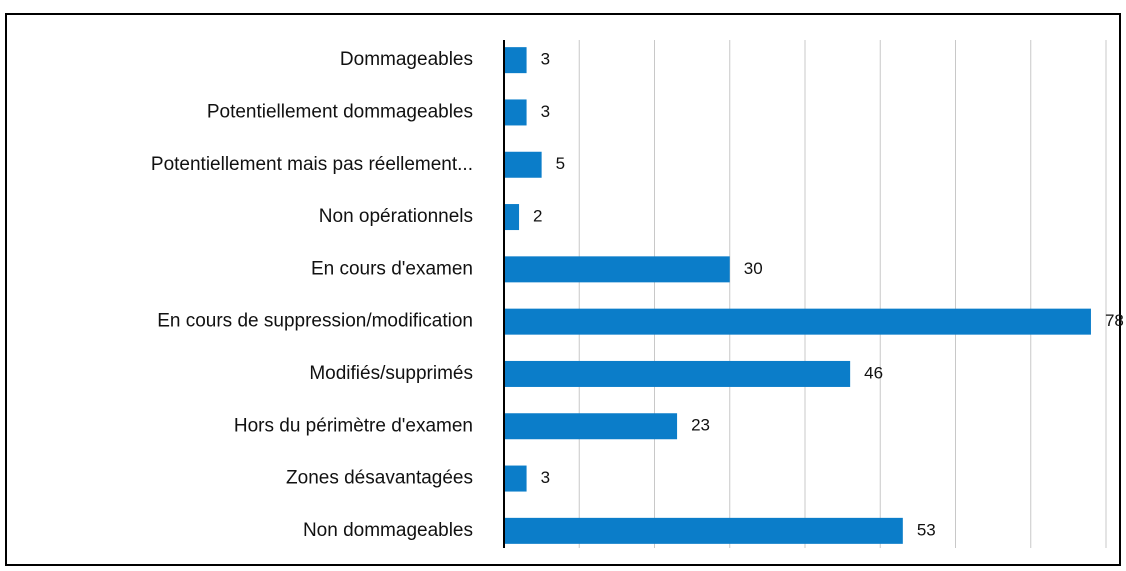 The height and width of the screenshot is (571, 1126). What do you see at coordinates (560, 163) in the screenshot?
I see `value-label: 5` at bounding box center [560, 163].